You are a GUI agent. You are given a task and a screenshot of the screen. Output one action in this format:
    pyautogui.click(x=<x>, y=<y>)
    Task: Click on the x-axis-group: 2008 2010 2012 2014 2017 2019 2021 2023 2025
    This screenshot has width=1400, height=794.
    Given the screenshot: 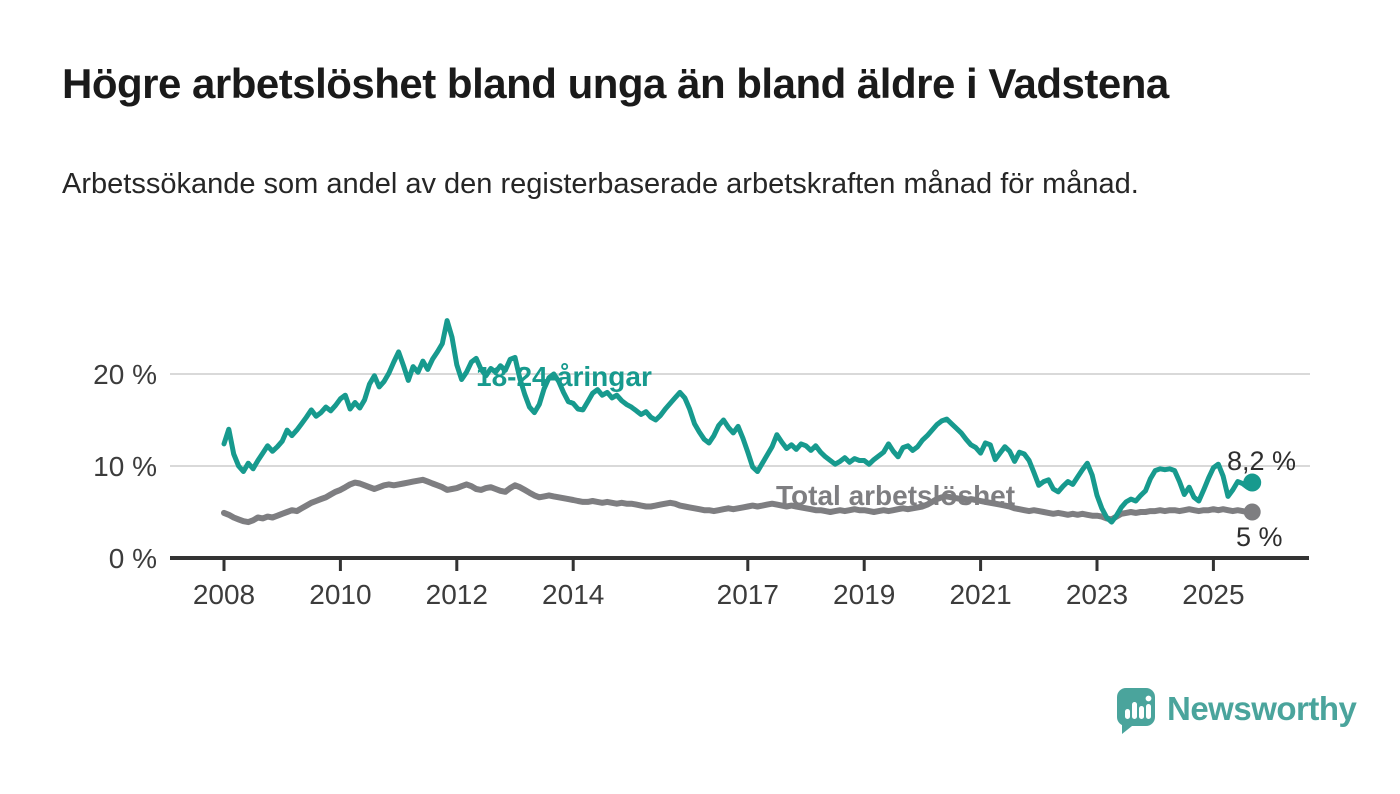 What is the action you would take?
    pyautogui.click(x=739, y=583)
    